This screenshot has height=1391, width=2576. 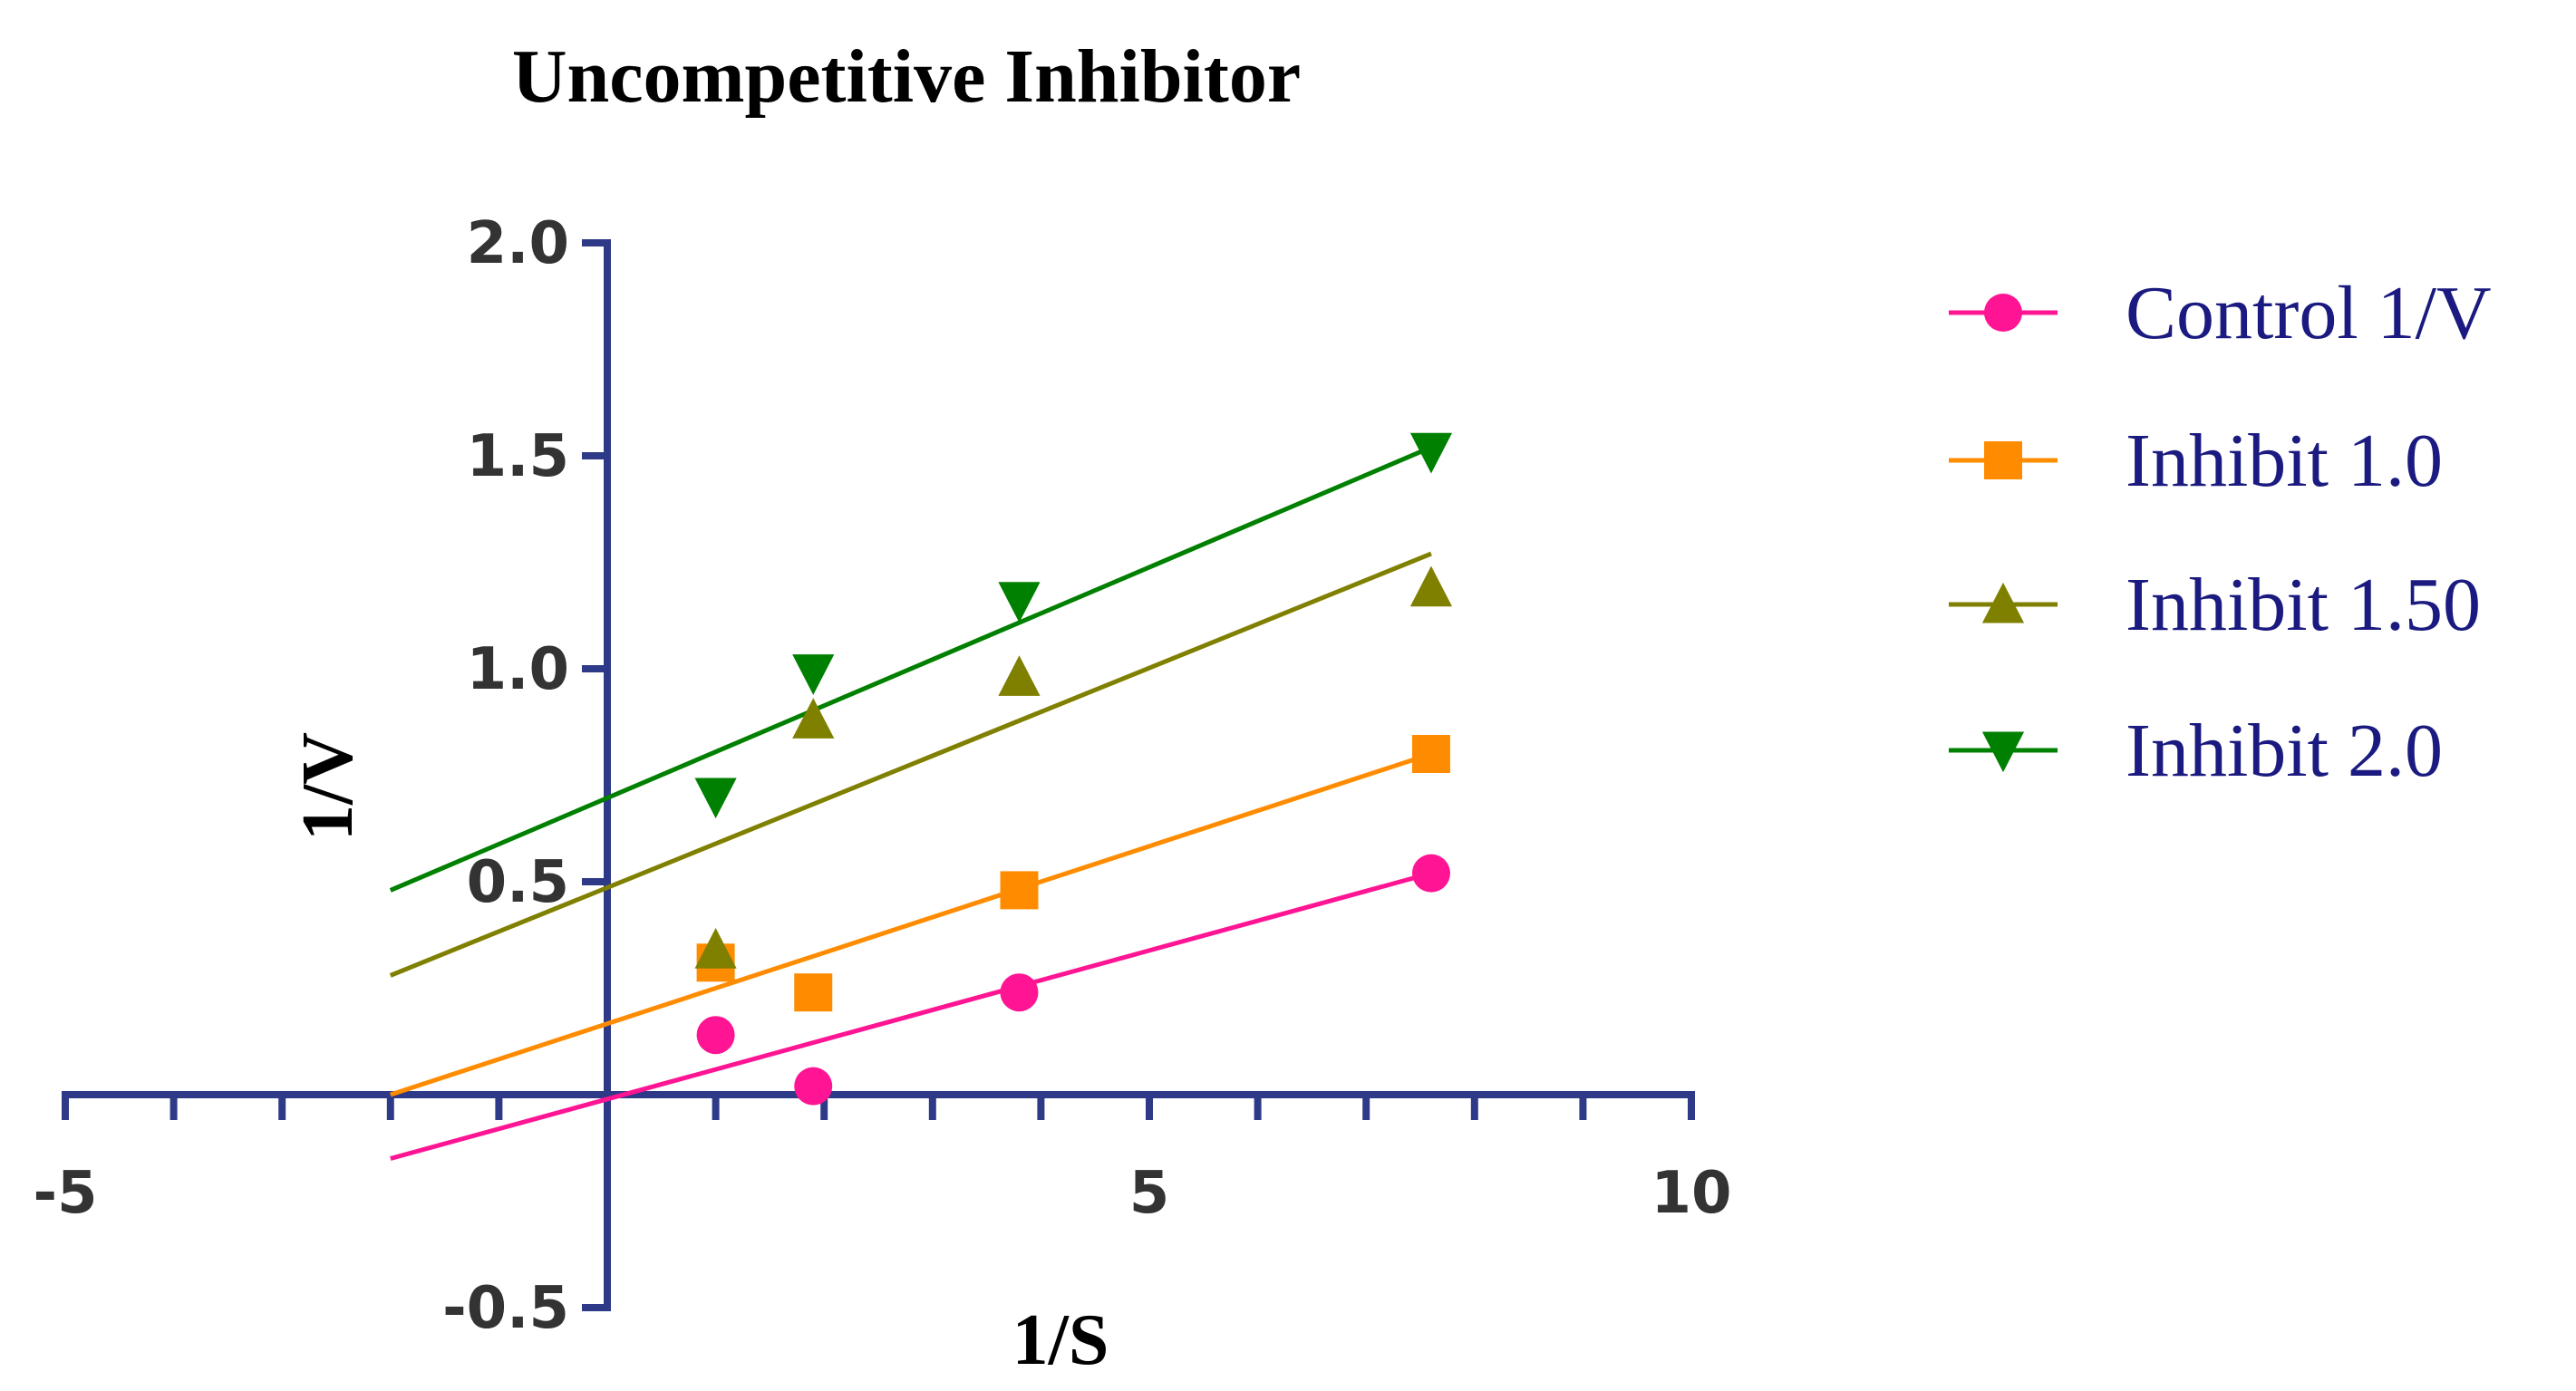 What do you see at coordinates (518, 669) in the screenshot?
I see `y-tick-label: 1.0` at bounding box center [518, 669].